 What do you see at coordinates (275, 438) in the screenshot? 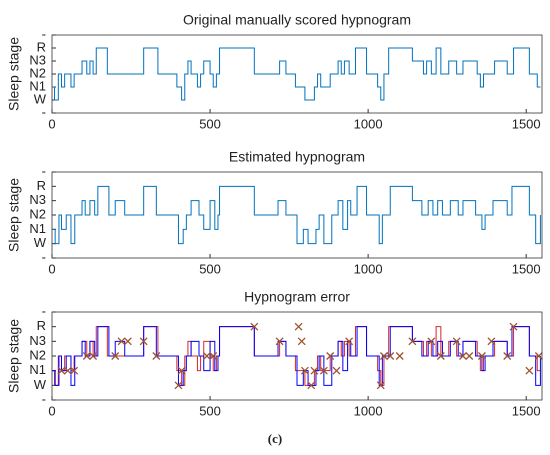
I see `caption: (c)` at bounding box center [275, 438].